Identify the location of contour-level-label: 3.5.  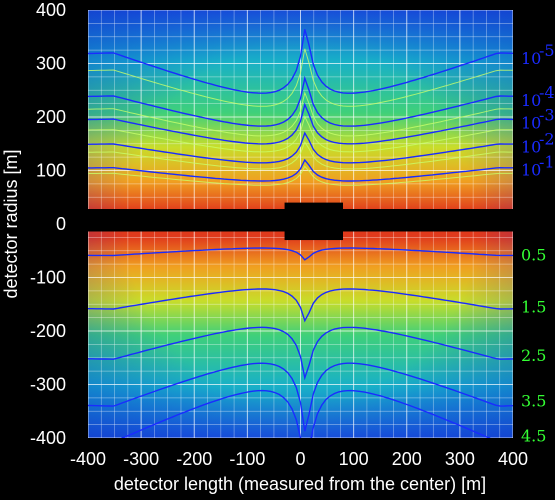
(533, 401).